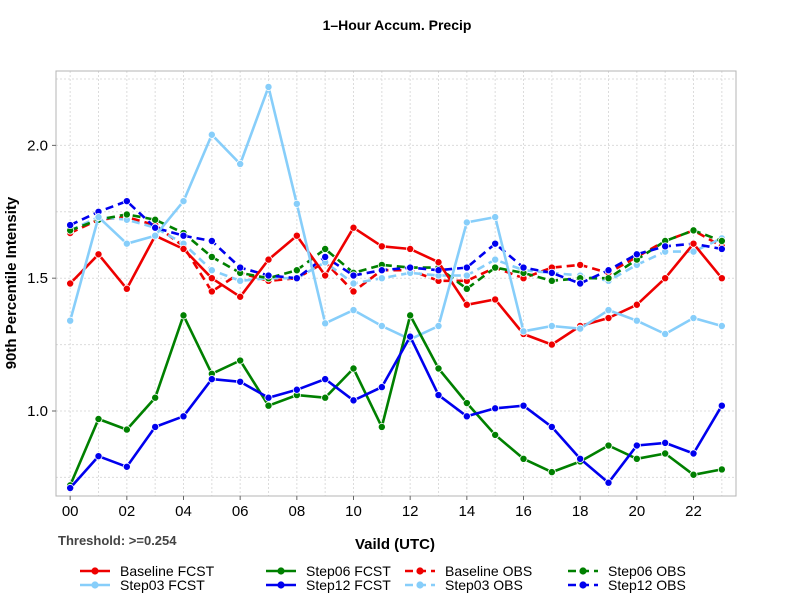 The height and width of the screenshot is (612, 792). What do you see at coordinates (484, 585) in the screenshot?
I see `legend-label: Step03 OBS` at bounding box center [484, 585].